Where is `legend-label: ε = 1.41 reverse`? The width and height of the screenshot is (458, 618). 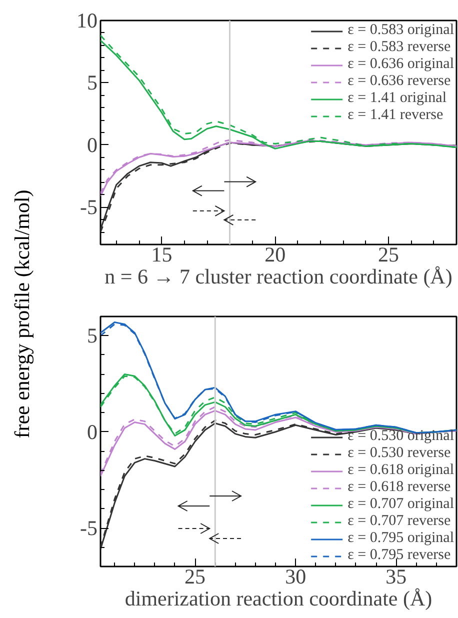
legend-label: ε = 1.41 reverse is located at coordinates (396, 115).